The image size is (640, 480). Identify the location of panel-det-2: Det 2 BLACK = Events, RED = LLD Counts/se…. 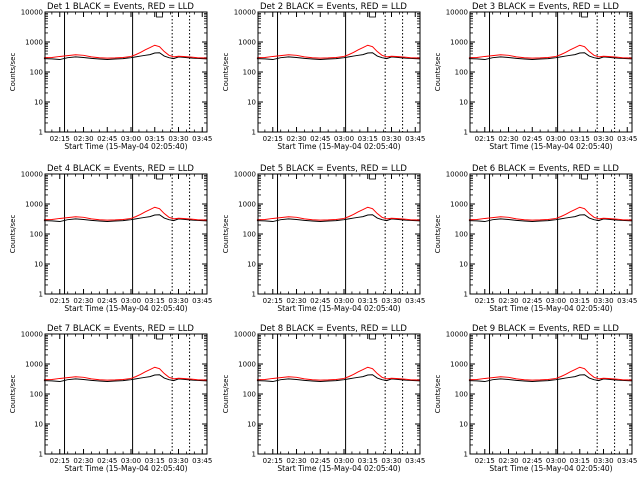
(323, 76).